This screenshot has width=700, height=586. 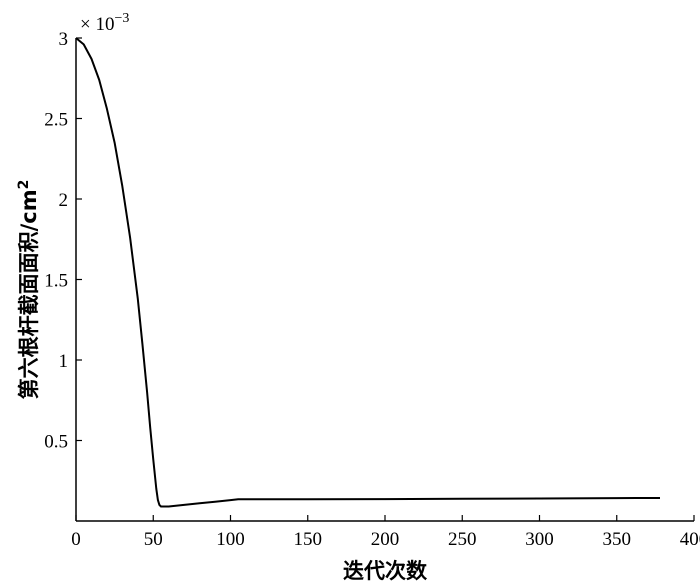 What do you see at coordinates (308, 539) in the screenshot?
I see `x-tick-label: 150` at bounding box center [308, 539].